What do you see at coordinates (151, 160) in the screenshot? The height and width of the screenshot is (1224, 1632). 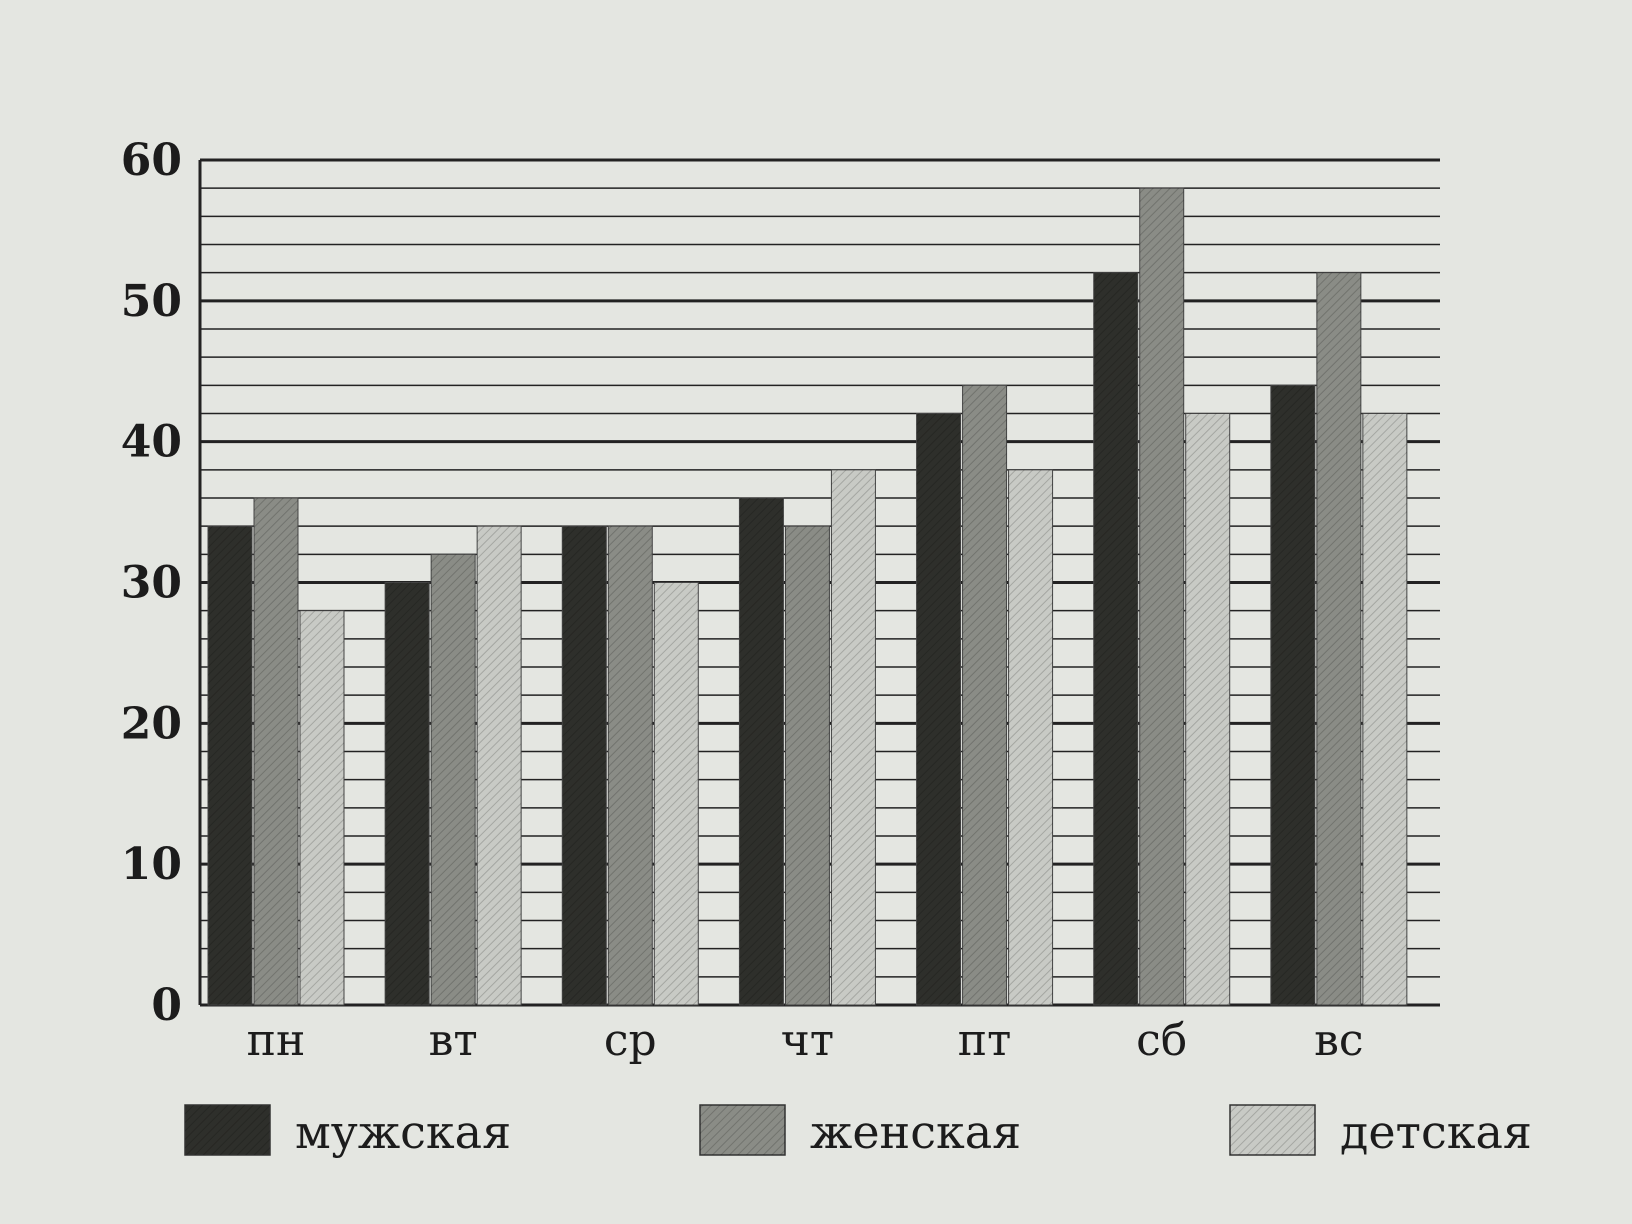 I see `y-tick-label: 60` at bounding box center [151, 160].